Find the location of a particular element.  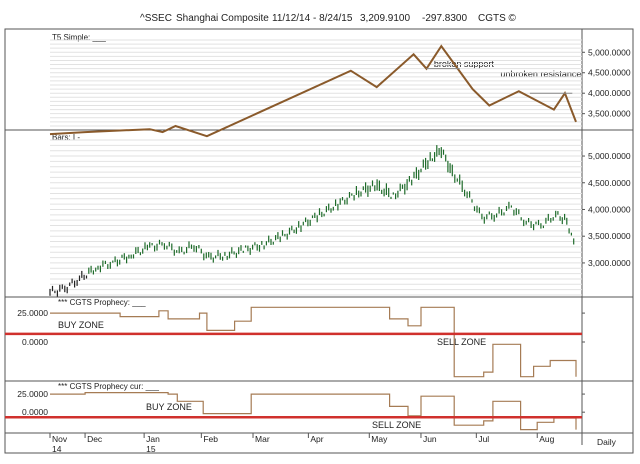

buy-zone-label-2: BUY ZONE is located at coordinates (169, 407).